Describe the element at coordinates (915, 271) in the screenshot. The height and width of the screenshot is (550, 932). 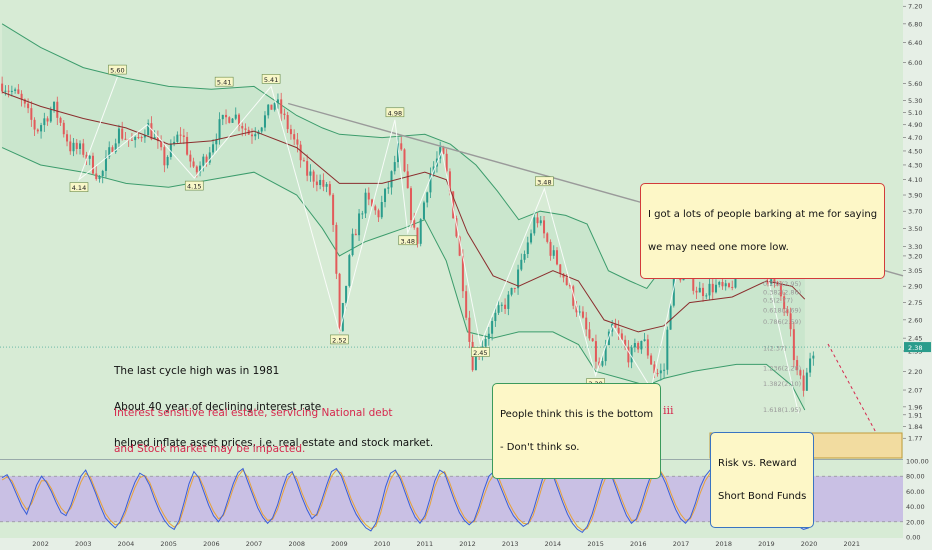
I see `price-axis-label: 3.05` at that location.